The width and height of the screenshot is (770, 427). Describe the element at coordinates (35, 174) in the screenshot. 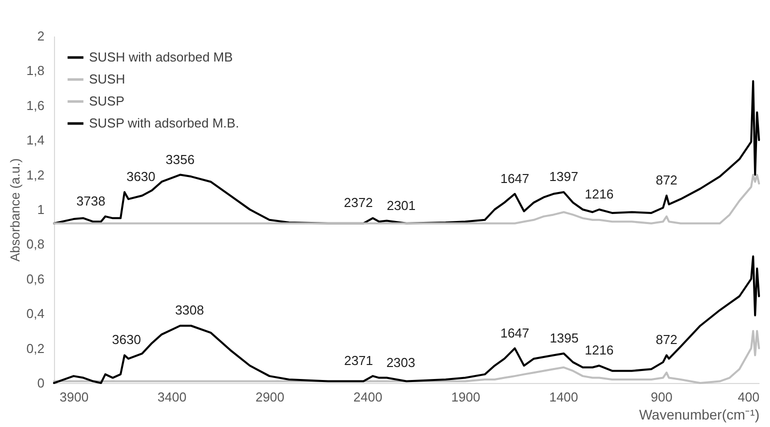

I see `y-tick-label: 1,2` at that location.